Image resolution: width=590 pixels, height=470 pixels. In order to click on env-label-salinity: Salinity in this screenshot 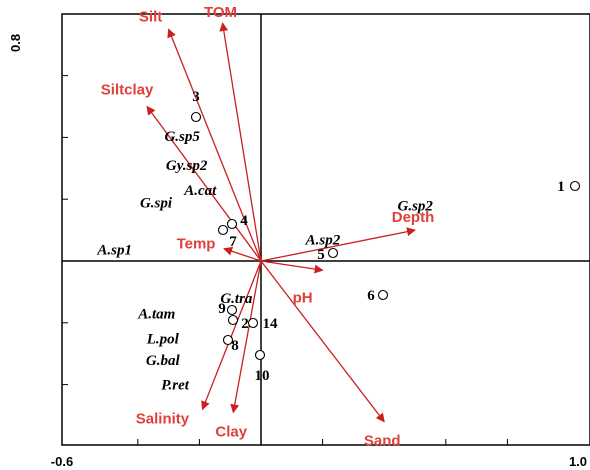, I will do `click(163, 418)`.